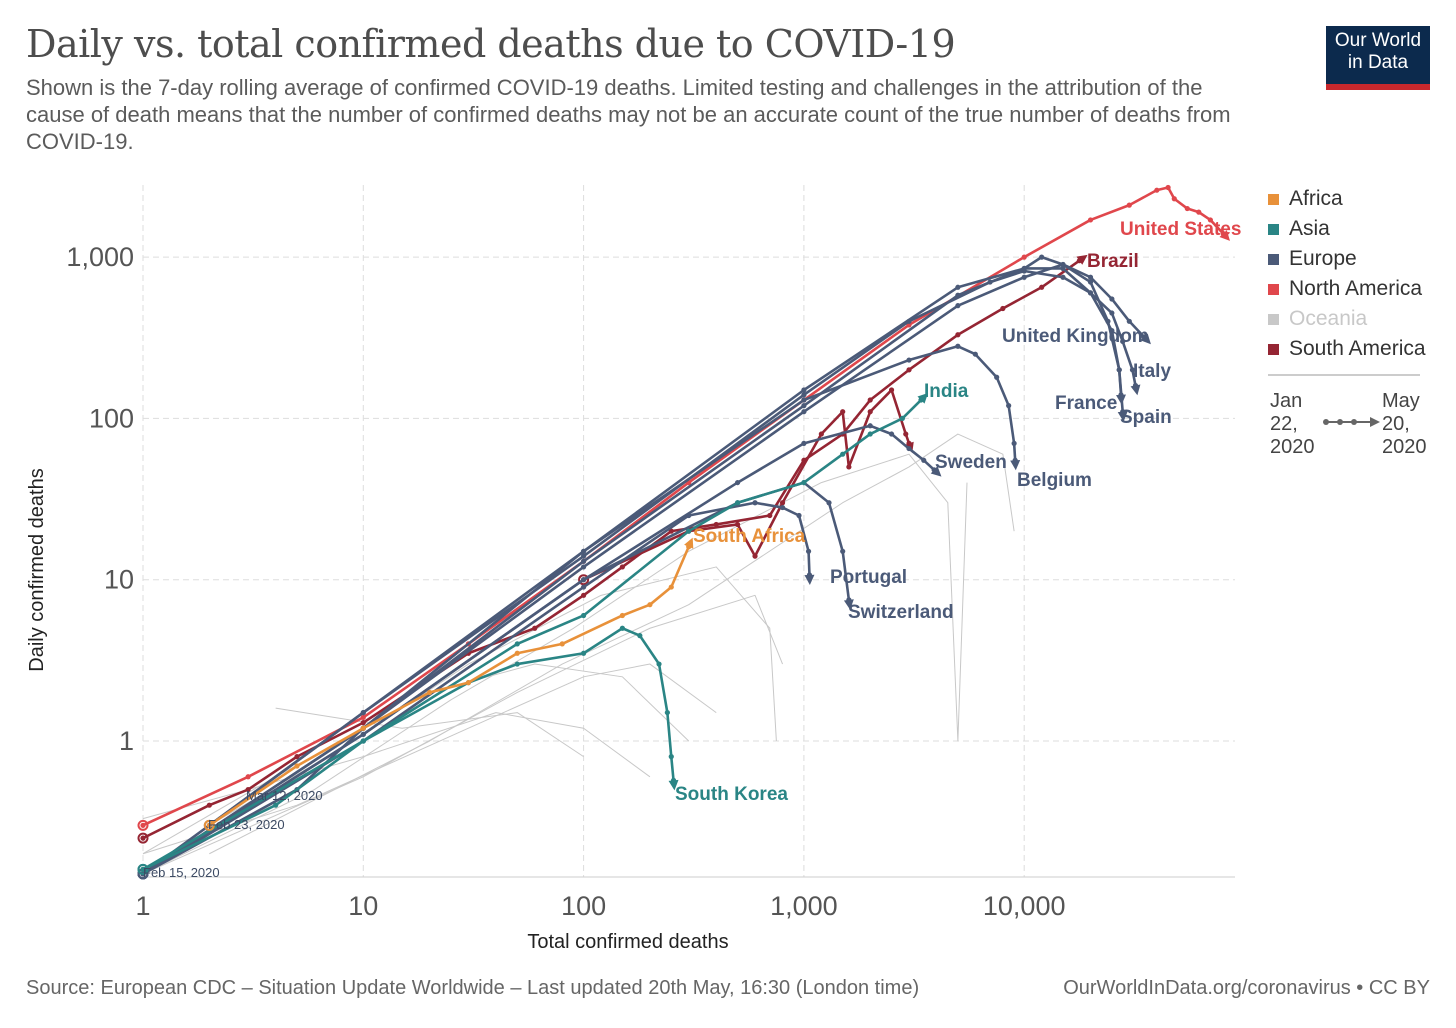 This screenshot has width=1456, height=1028. What do you see at coordinates (1378, 62) in the screenshot?
I see `logo-line-2: in Data` at bounding box center [1378, 62].